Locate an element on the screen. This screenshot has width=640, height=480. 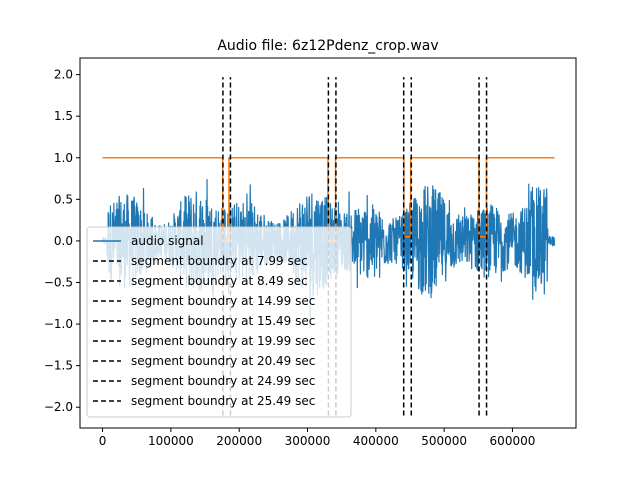
x-axis: 0 100000 200000 300000 400000 500000 600000 is located at coordinates (317, 438).